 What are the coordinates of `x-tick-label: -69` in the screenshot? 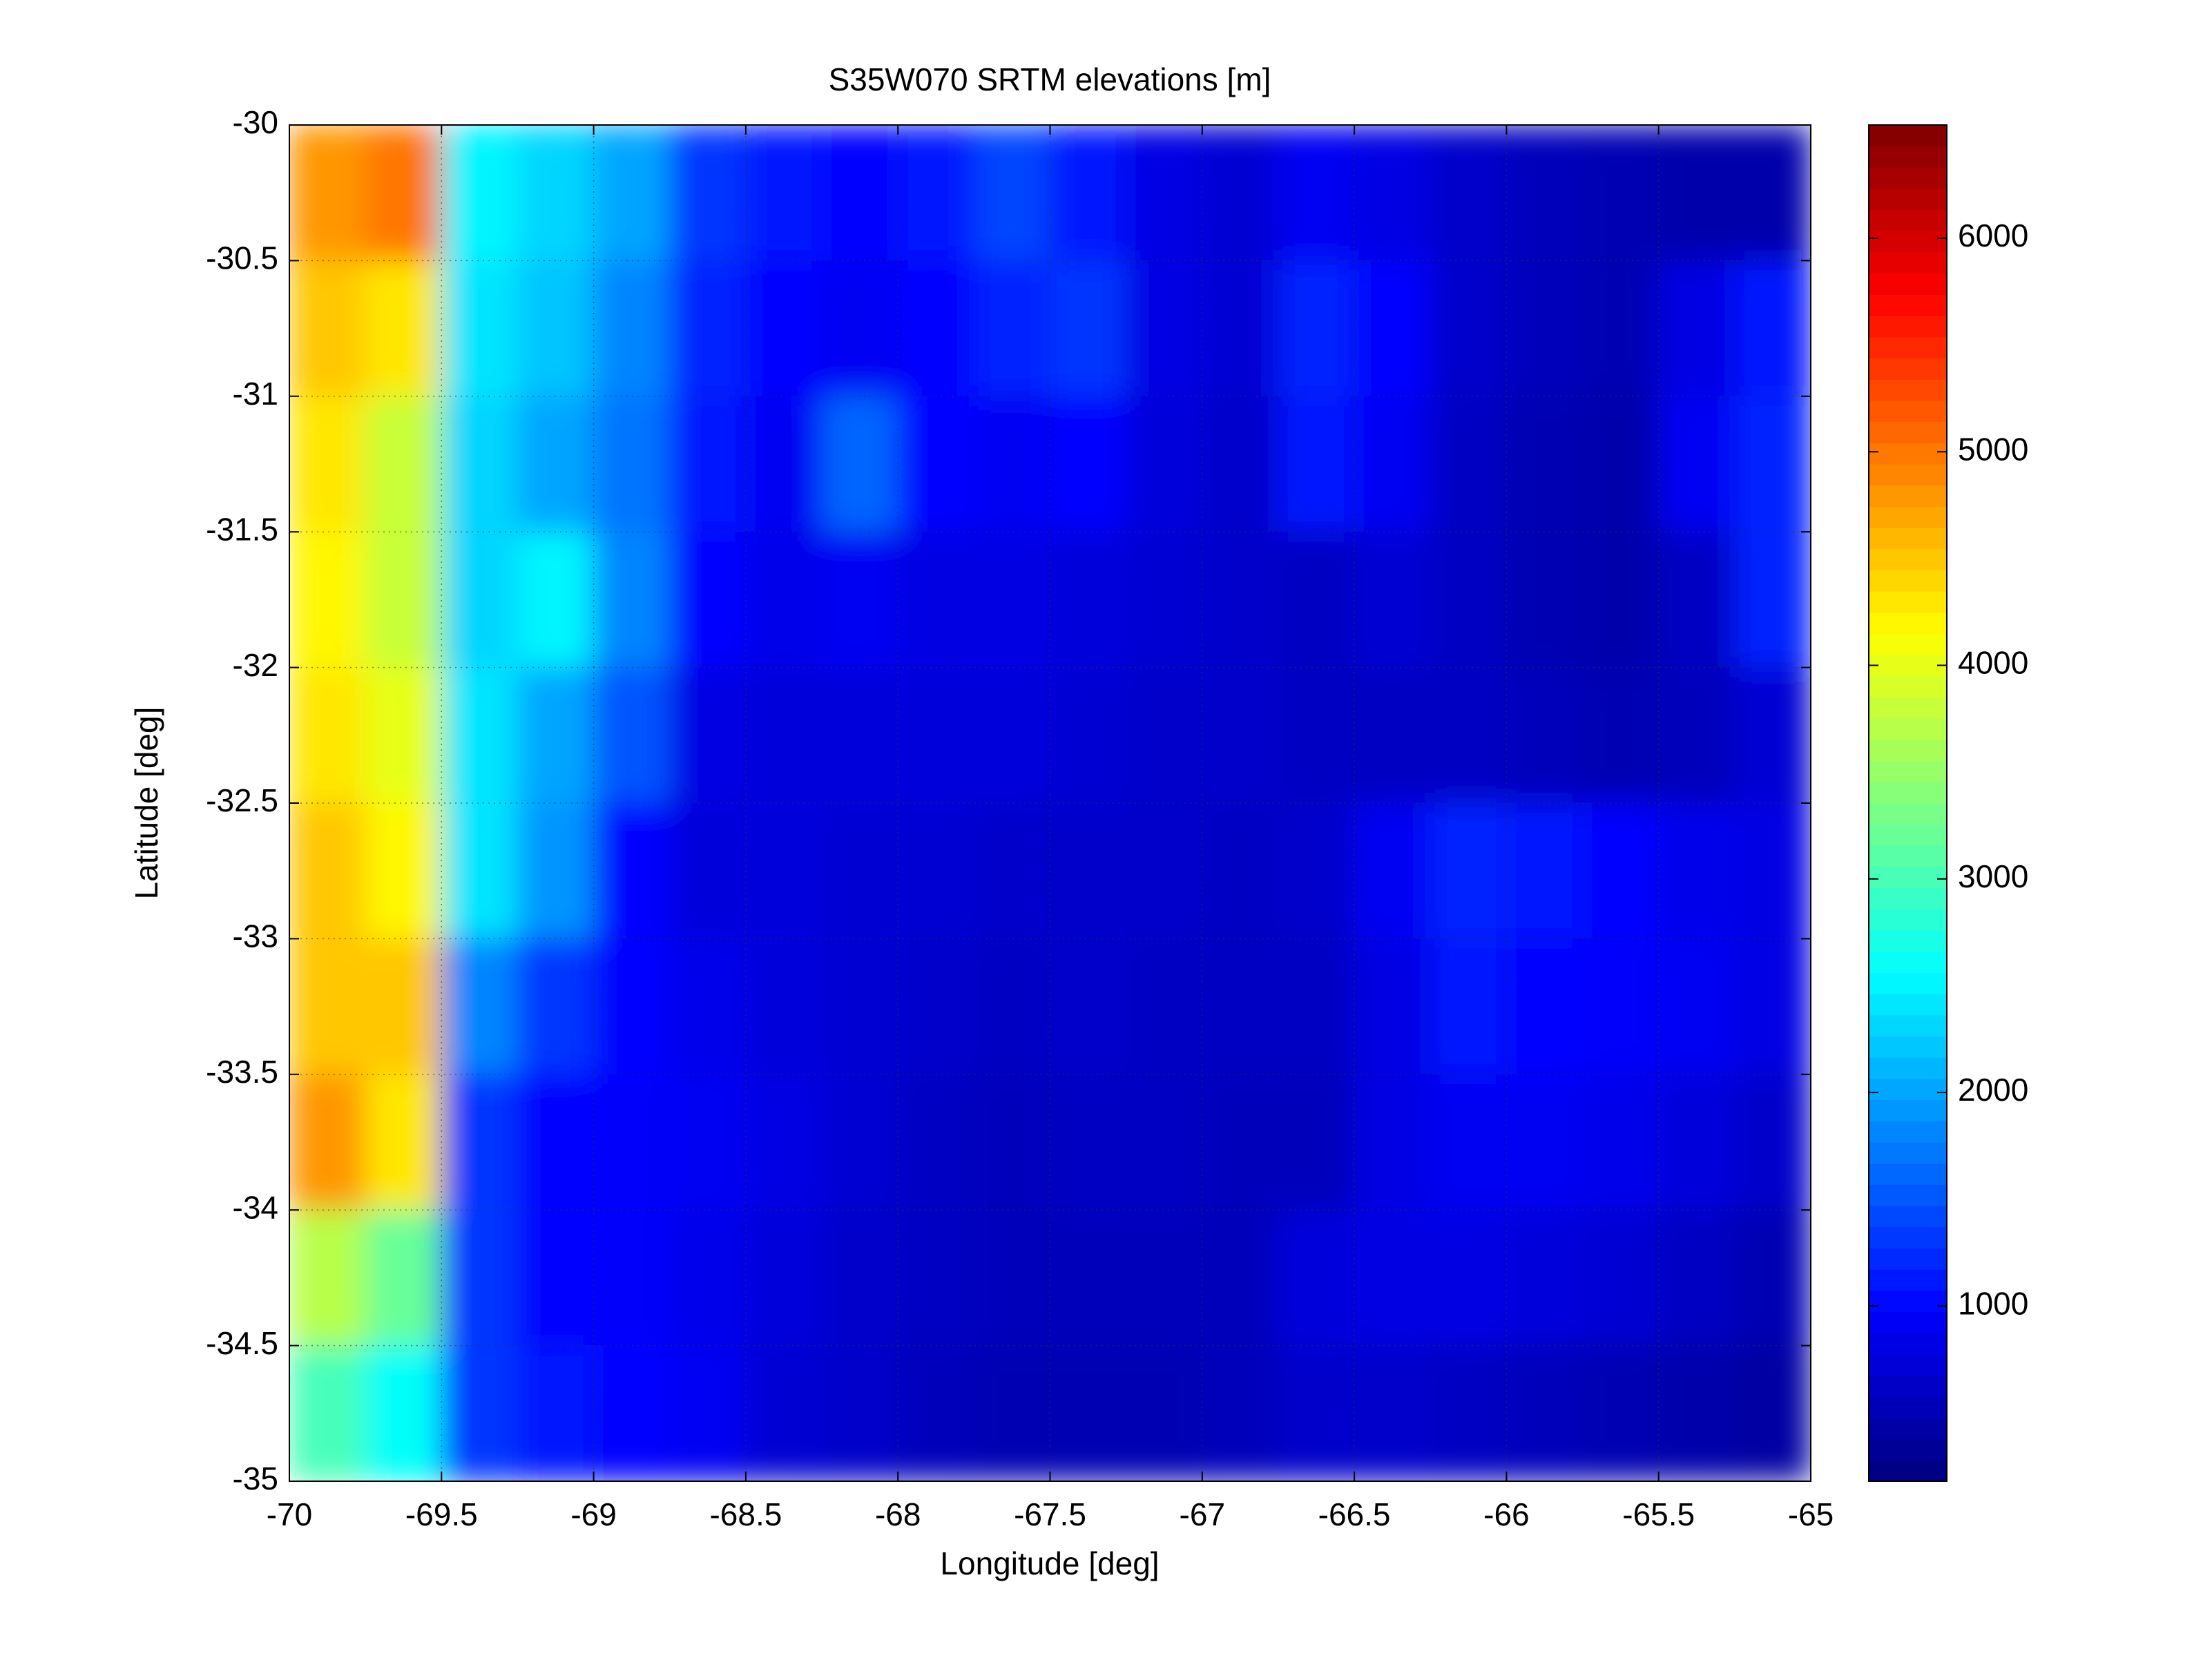 It's located at (593, 1514).